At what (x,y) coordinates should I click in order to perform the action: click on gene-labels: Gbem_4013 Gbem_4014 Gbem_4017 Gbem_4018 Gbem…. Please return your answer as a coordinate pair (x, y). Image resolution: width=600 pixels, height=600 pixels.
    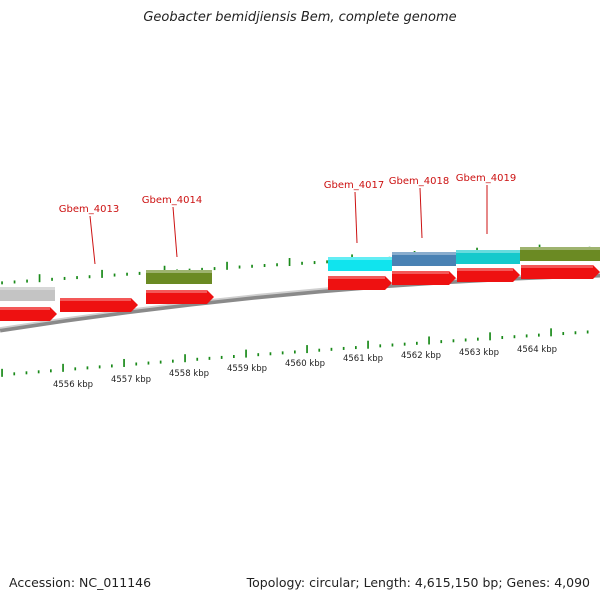
    Looking at the image, I should click on (287, 219).